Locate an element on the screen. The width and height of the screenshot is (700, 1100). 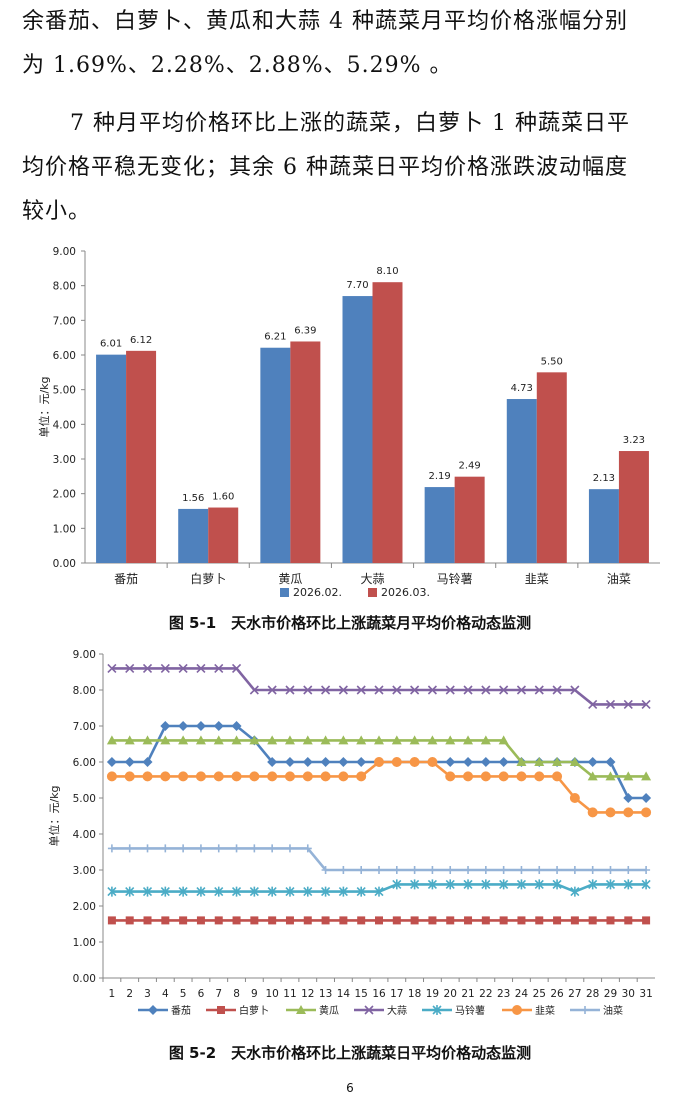
x-tick-label: 5 is located at coordinates (183, 994).